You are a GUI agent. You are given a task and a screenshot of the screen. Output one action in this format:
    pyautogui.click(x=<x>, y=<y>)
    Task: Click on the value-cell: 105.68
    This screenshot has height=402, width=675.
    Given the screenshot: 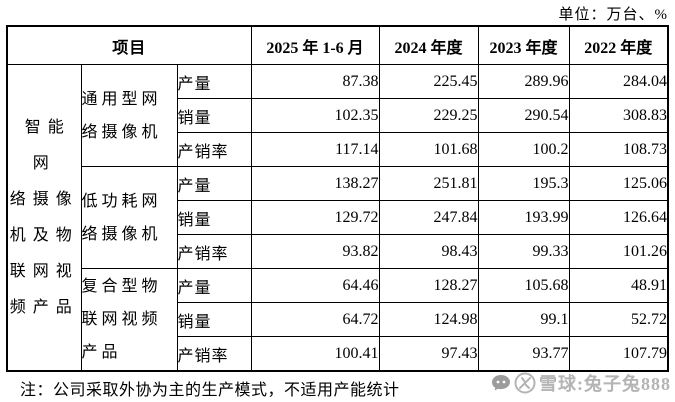 What is the action you would take?
    pyautogui.click(x=523, y=285)
    